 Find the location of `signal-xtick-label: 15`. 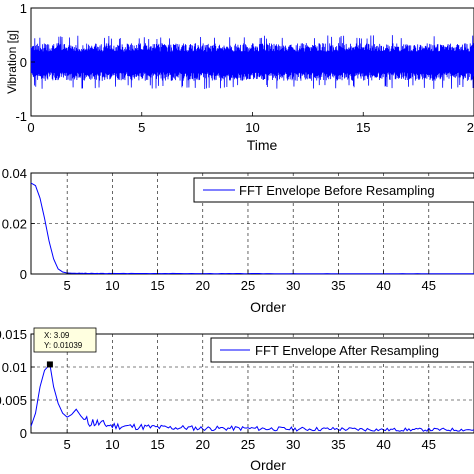

signal-xtick-label: 15 is located at coordinates (363, 127).